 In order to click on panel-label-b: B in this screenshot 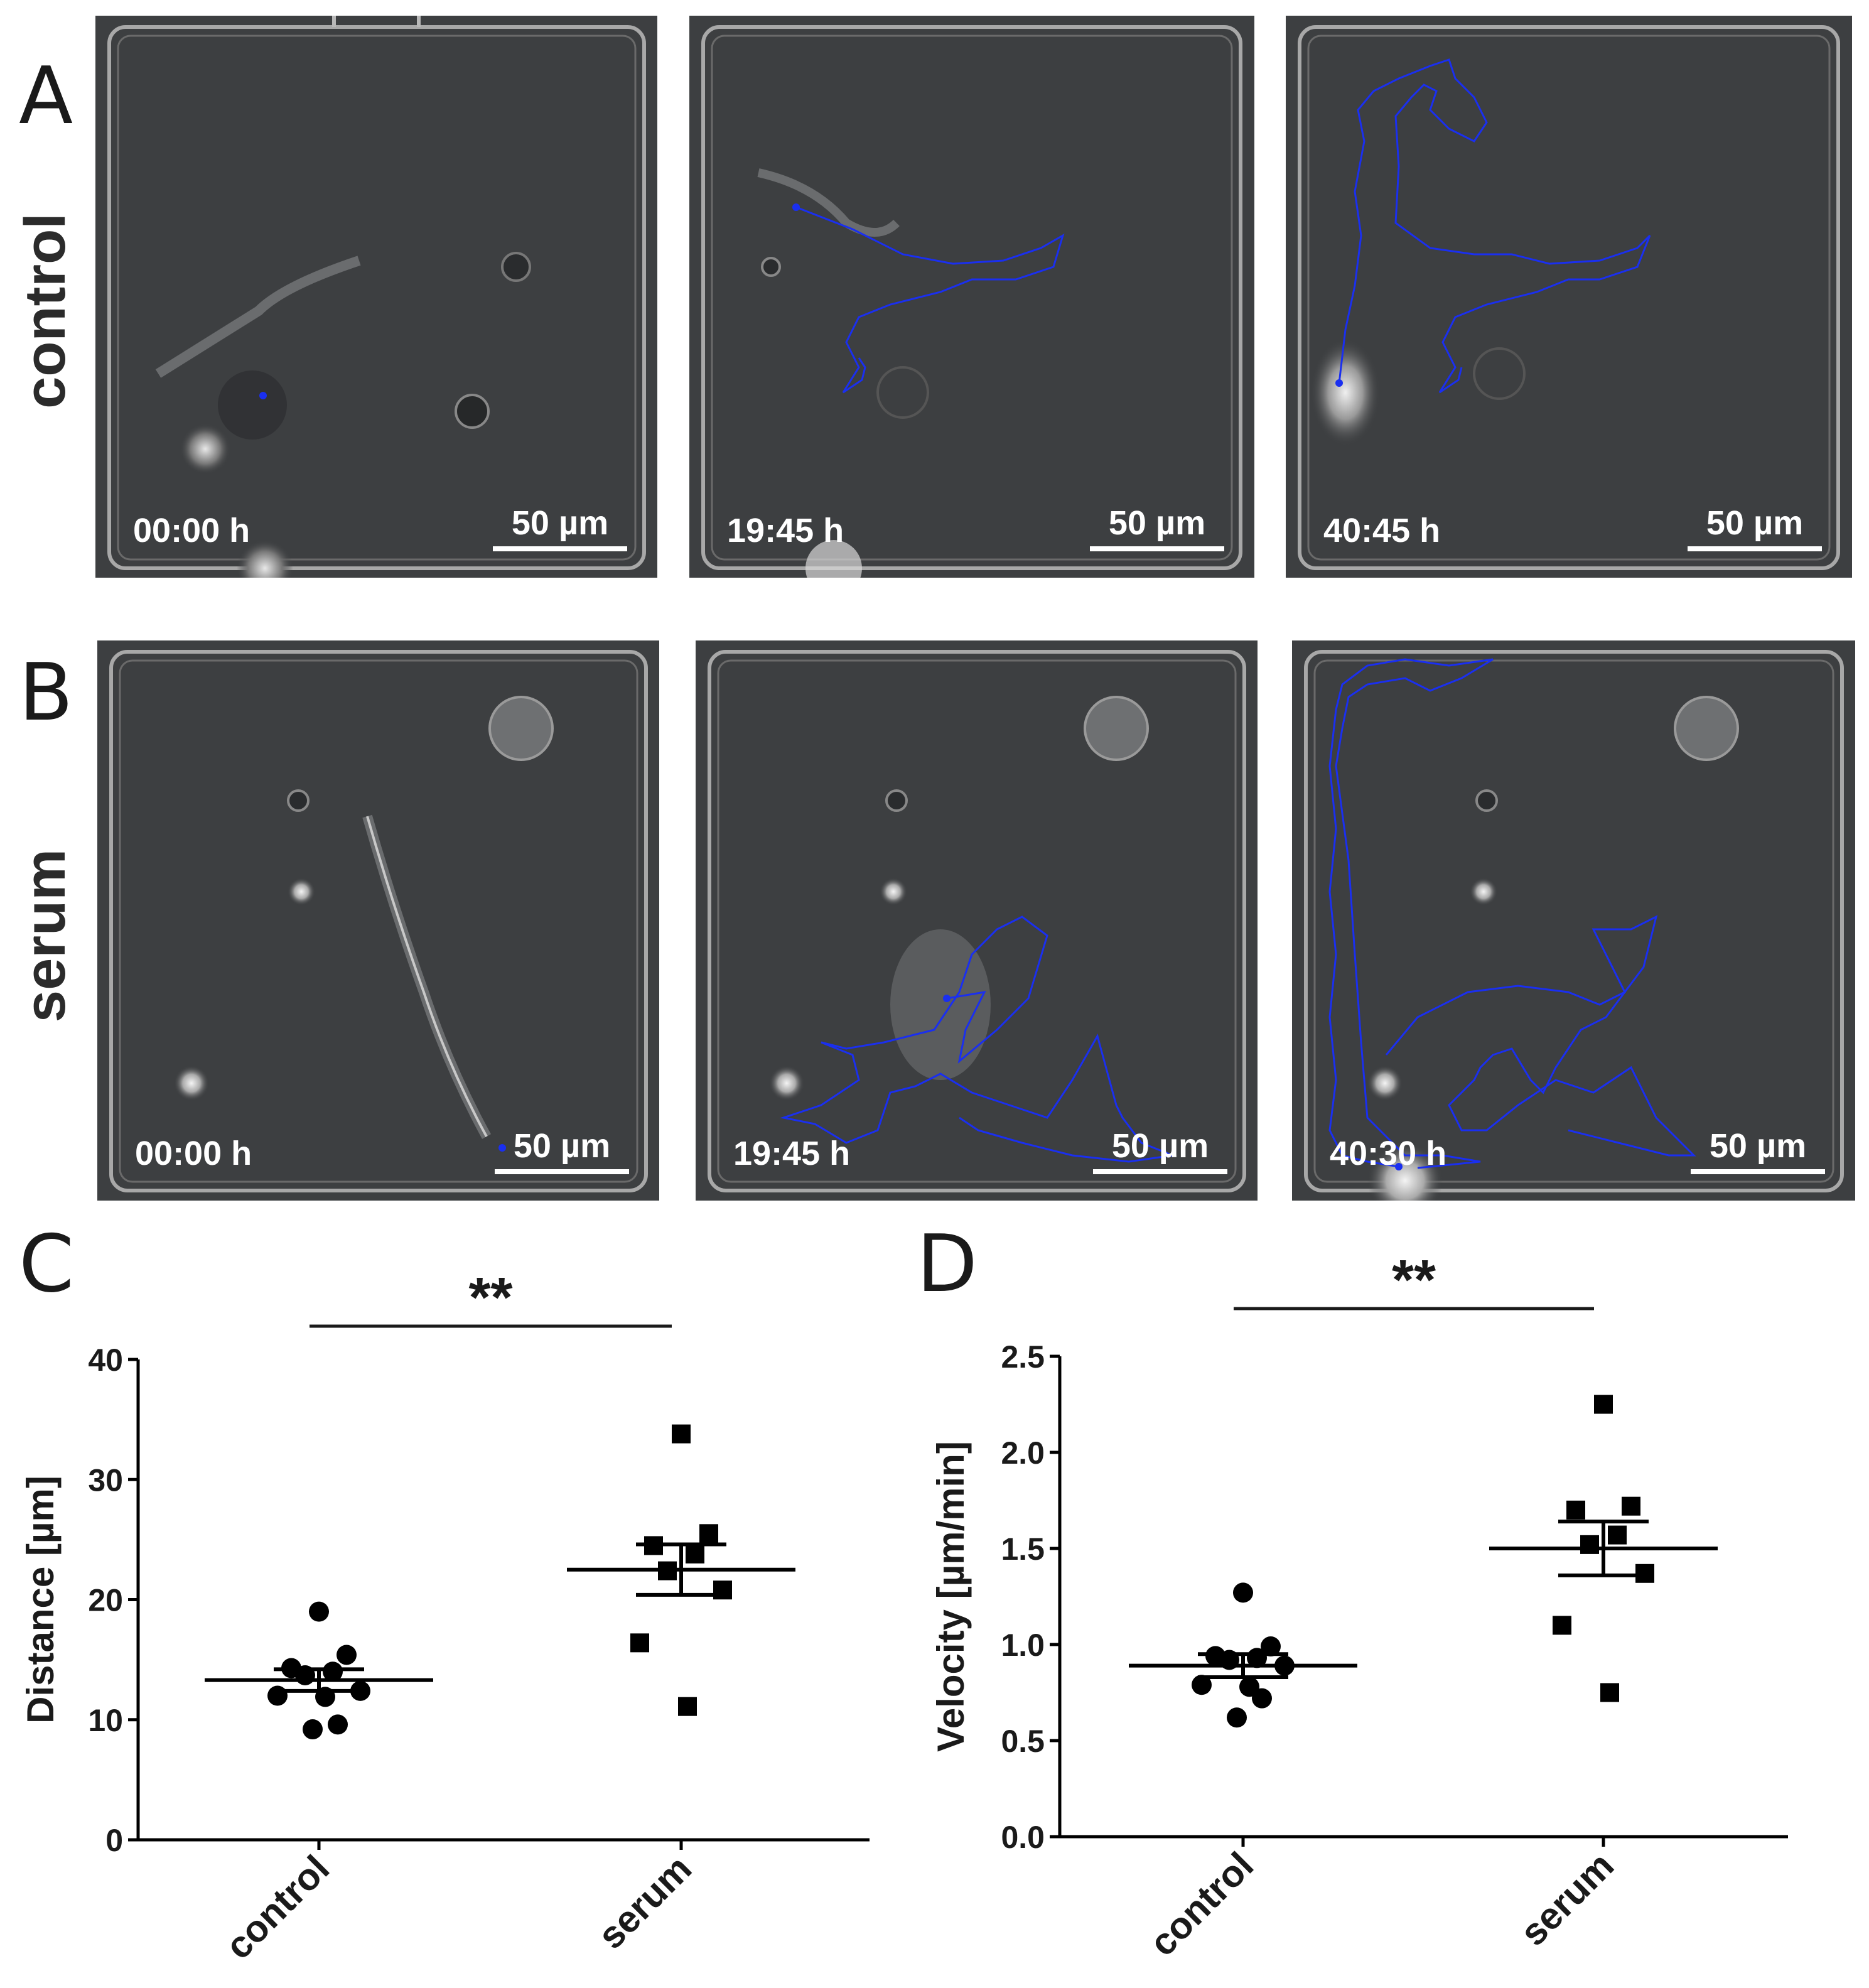, I will do `click(46, 692)`.